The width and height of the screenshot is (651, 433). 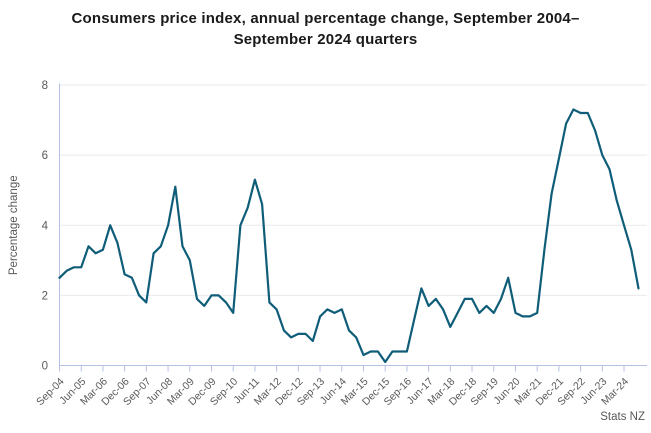 I want to click on y-axis-title: Percentage change, so click(x=14, y=225).